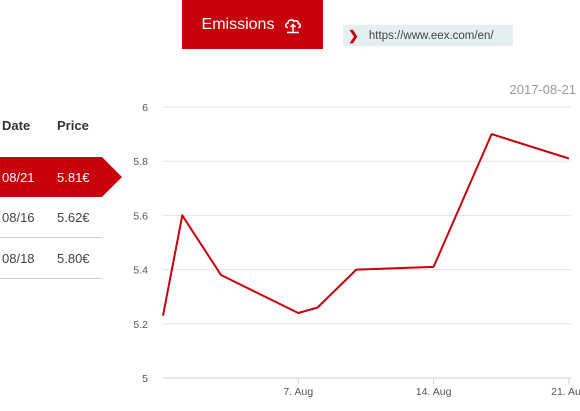 Image resolution: width=580 pixels, height=411 pixels. I want to click on chart-date-label: 2017-08-21, so click(543, 89).